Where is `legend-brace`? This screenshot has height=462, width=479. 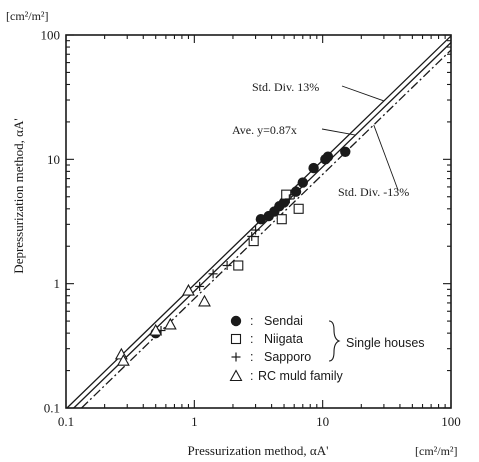
legend-brace is located at coordinates (334, 341).